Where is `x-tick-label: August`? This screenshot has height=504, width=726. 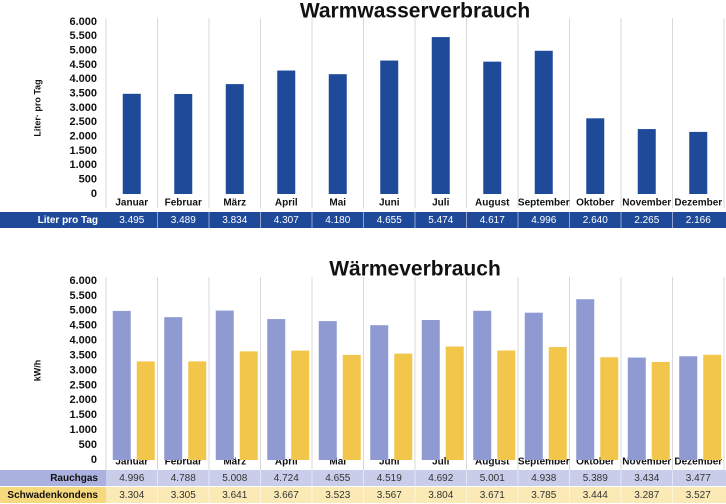 x-tick-label: August is located at coordinates (492, 462).